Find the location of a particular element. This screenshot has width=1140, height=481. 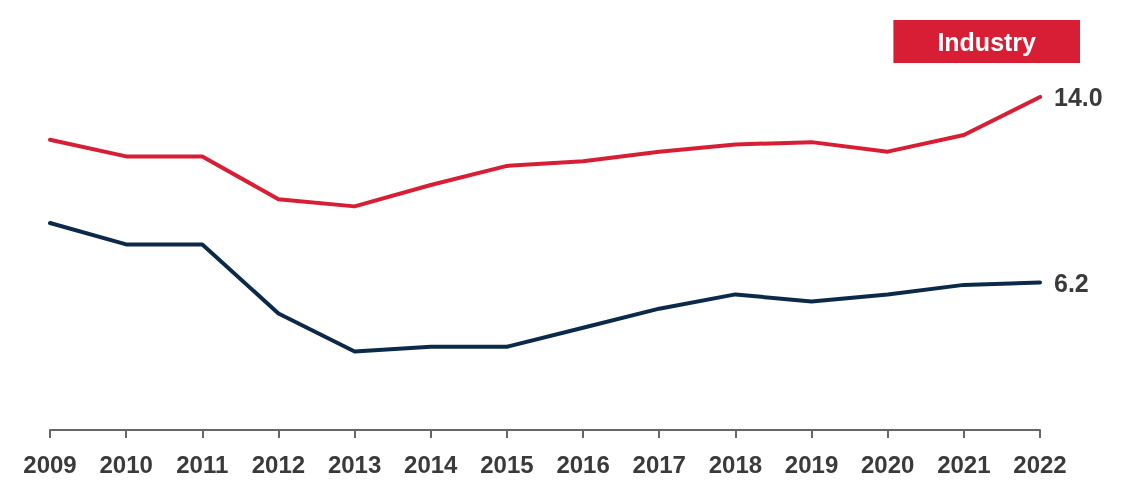

x-tick-label: 2010 is located at coordinates (126, 464).